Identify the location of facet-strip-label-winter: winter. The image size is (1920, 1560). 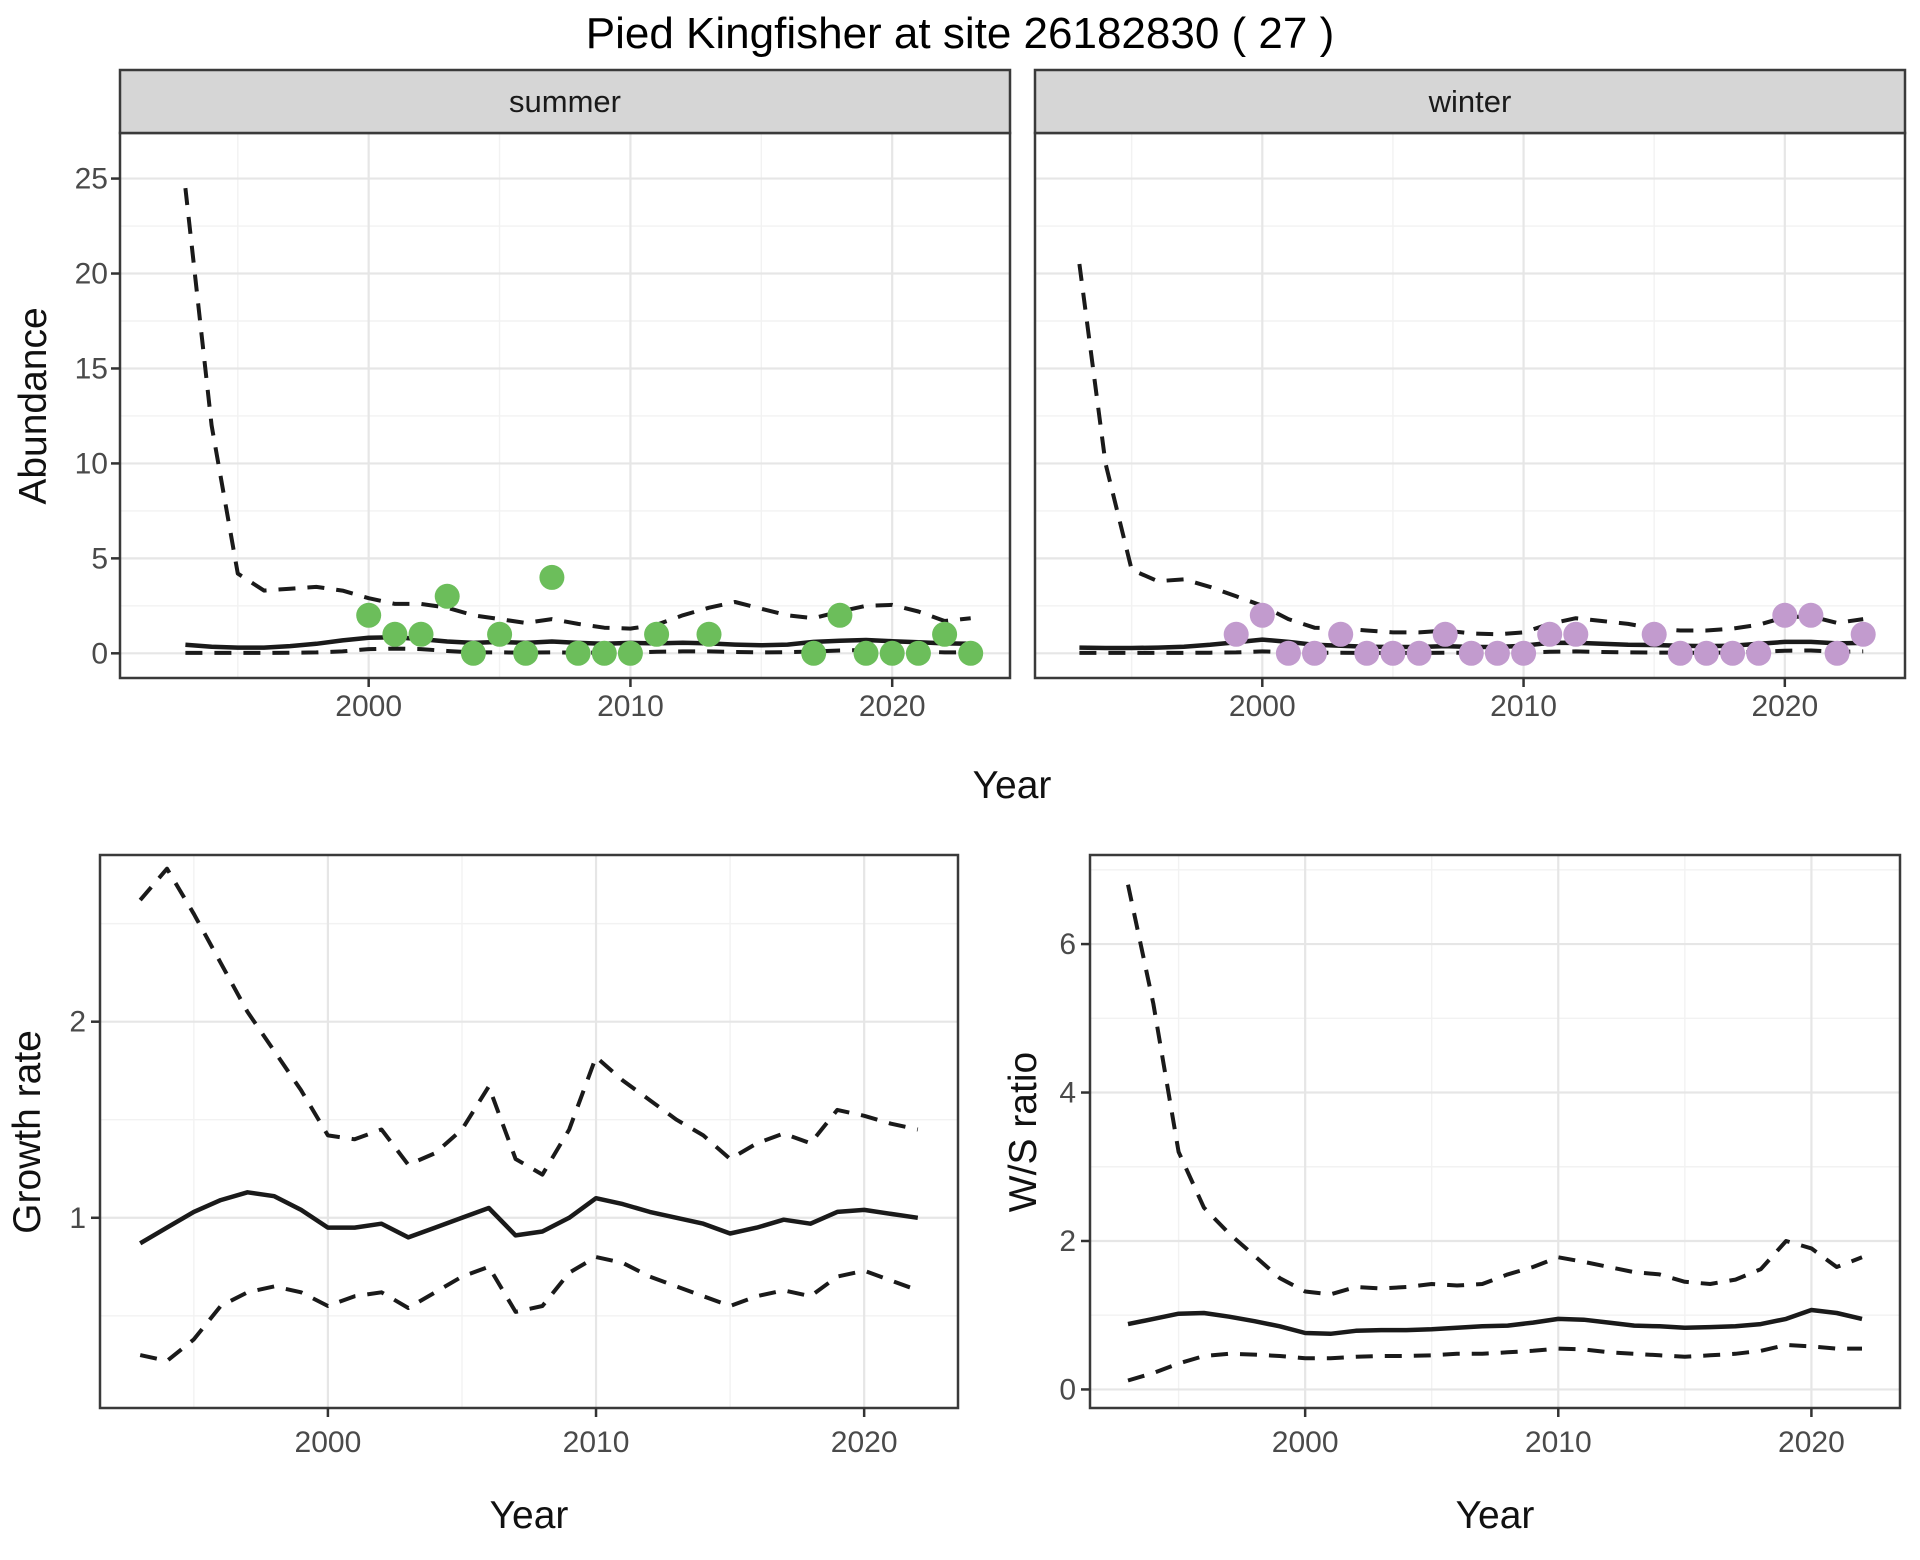
(1470, 101).